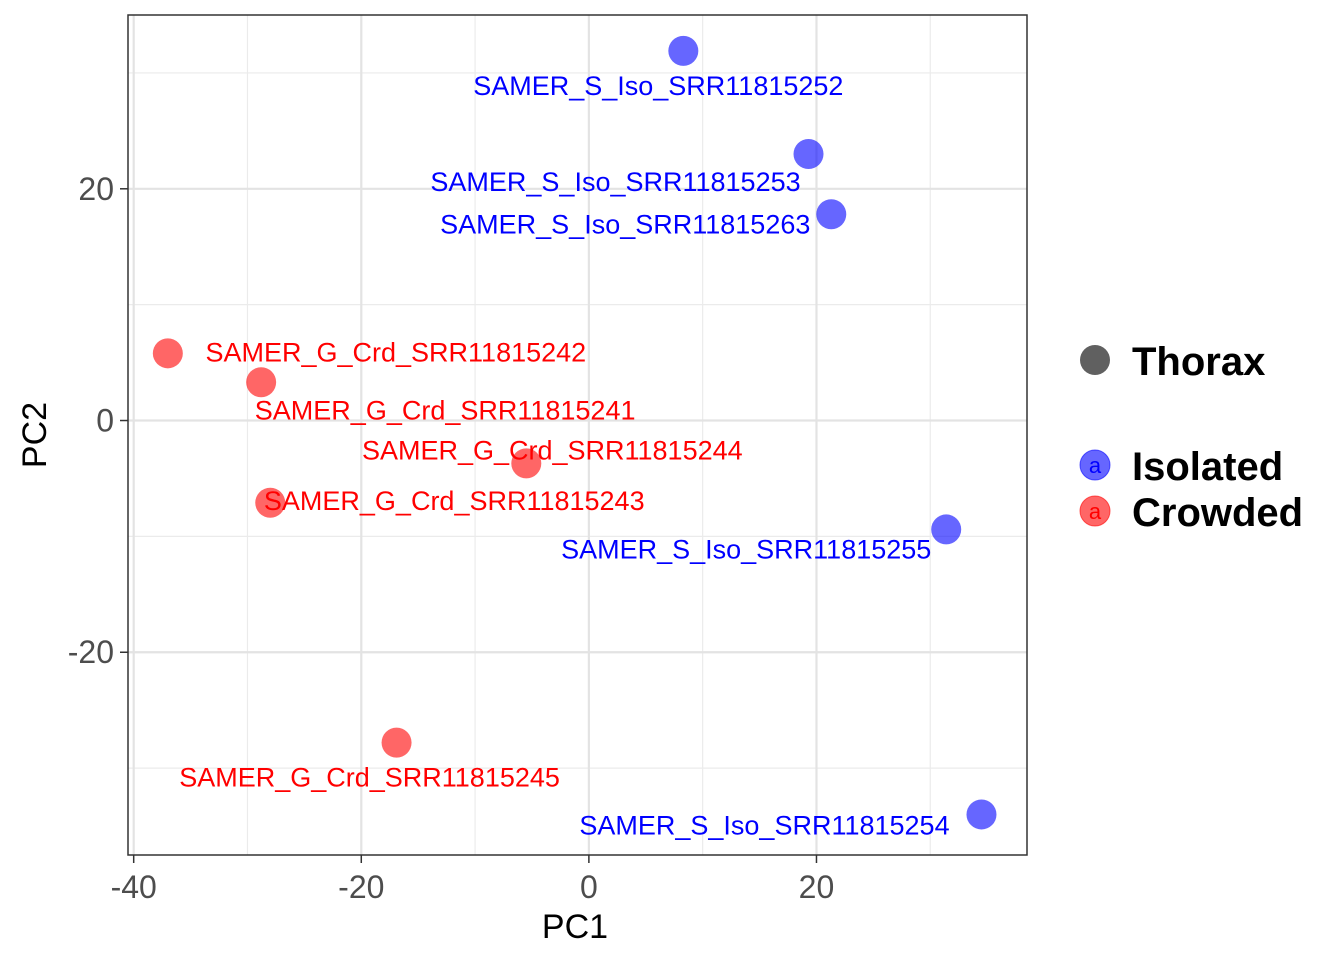 This screenshot has height=960, width=1344. What do you see at coordinates (105, 421) in the screenshot?
I see `y-tick-label: 0` at bounding box center [105, 421].